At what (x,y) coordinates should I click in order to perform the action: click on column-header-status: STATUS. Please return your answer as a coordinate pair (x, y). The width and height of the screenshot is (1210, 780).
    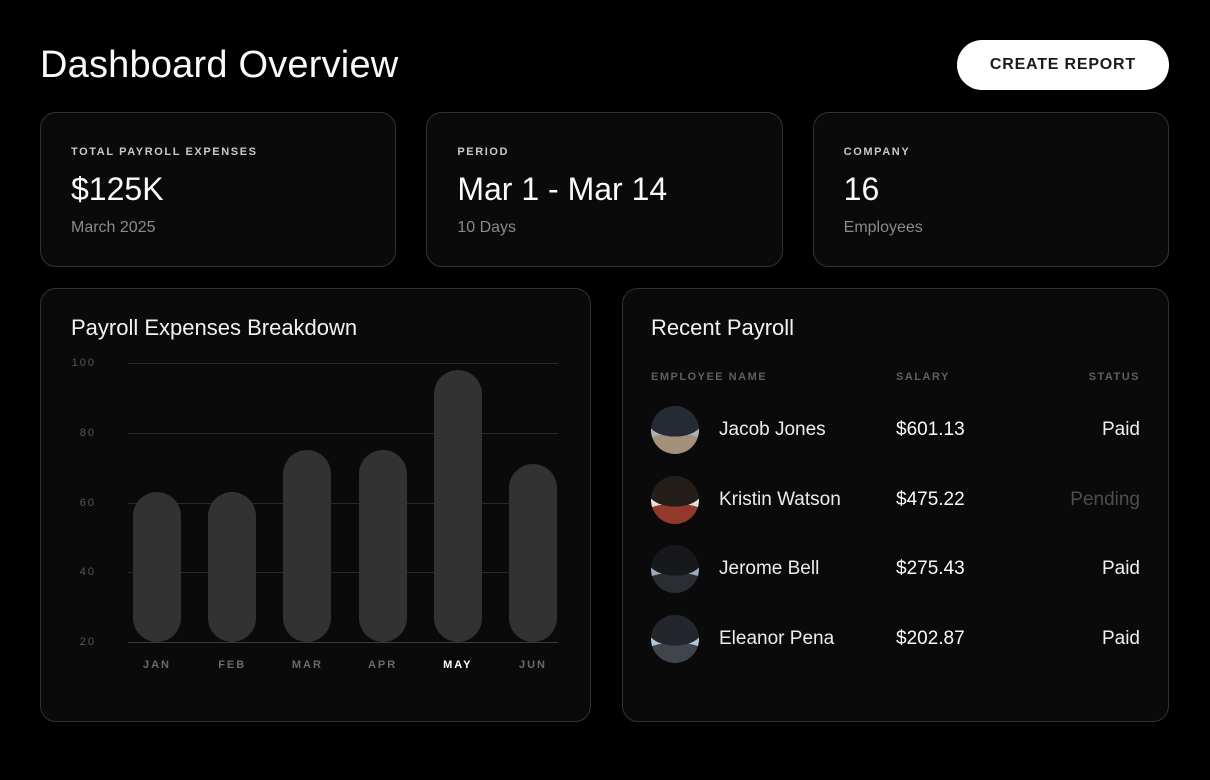
    Looking at the image, I should click on (1114, 377).